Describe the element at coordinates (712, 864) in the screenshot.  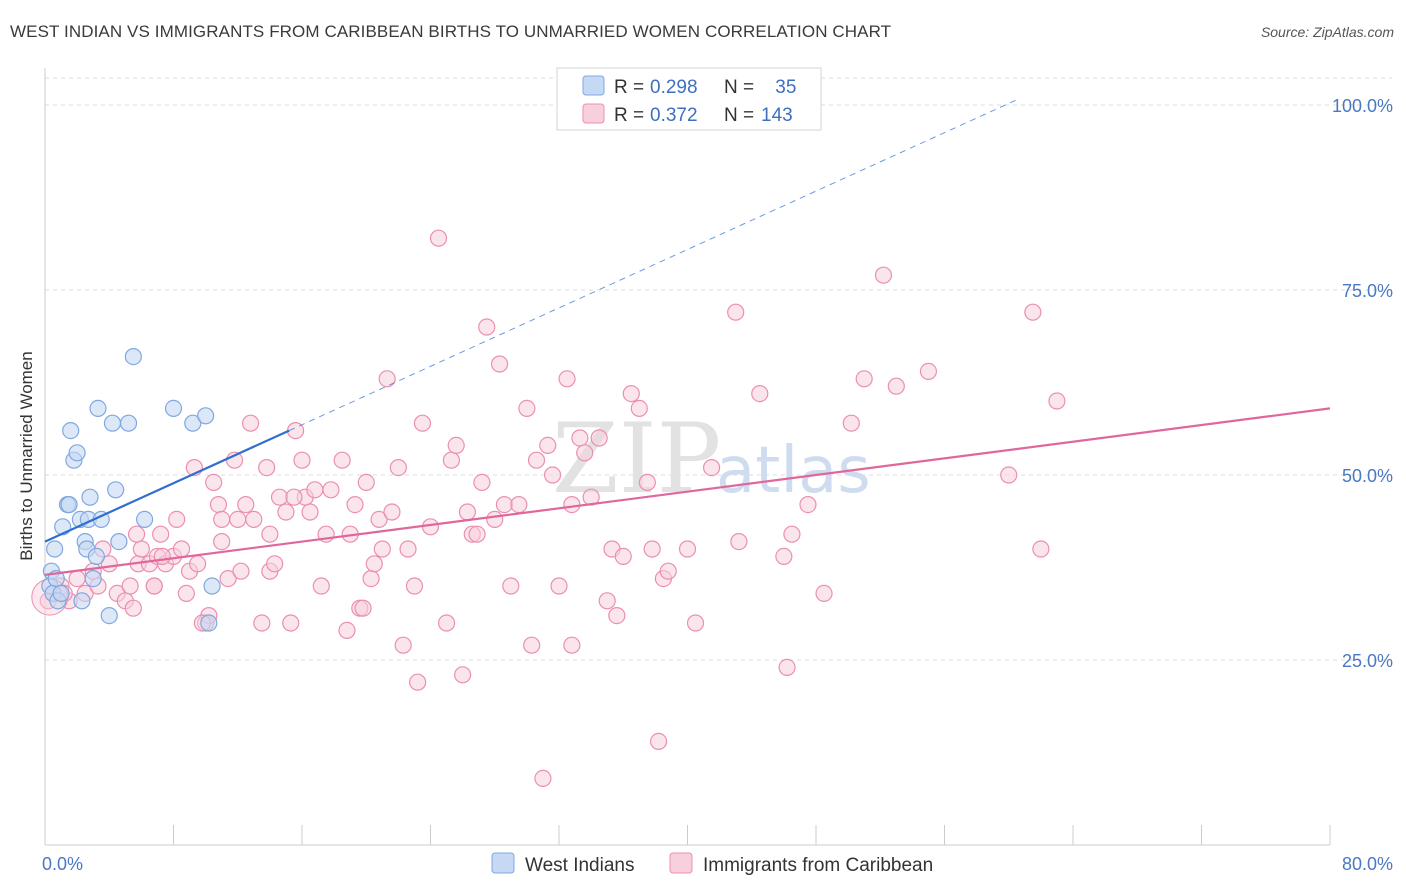
I see `series-legend: West Indians Immigrants from Caribbean` at that location.